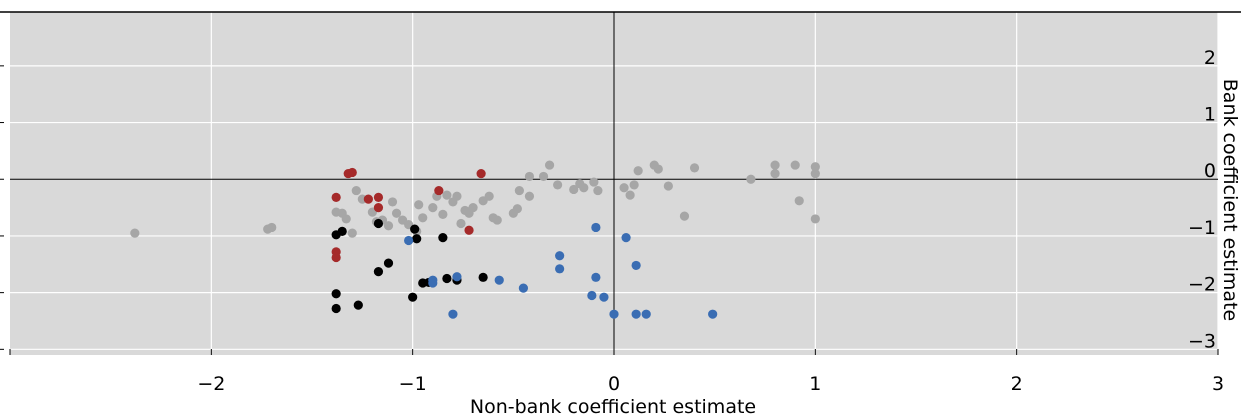  Describe the element at coordinates (815, 384) in the screenshot. I see `x-tick-label: 1` at that location.